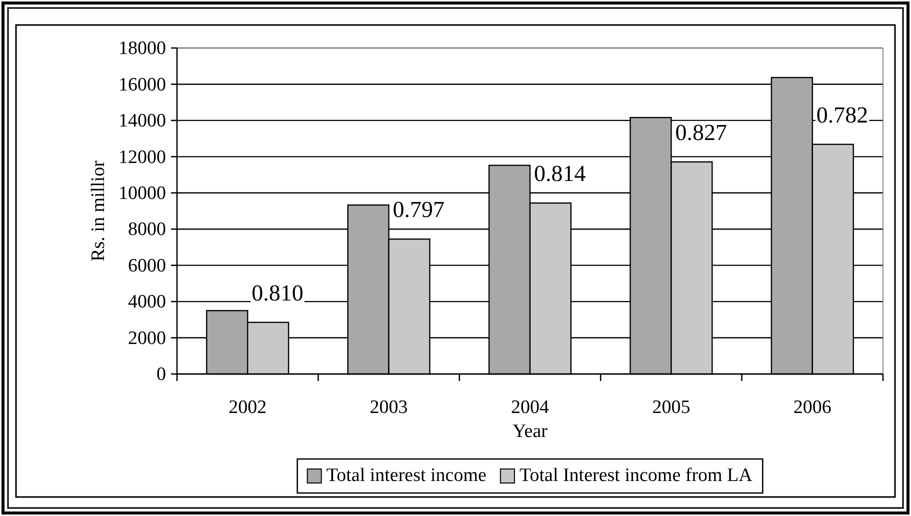 The image size is (911, 516). What do you see at coordinates (636, 475) in the screenshot?
I see `legend-label: Total Interest income from LA` at bounding box center [636, 475].